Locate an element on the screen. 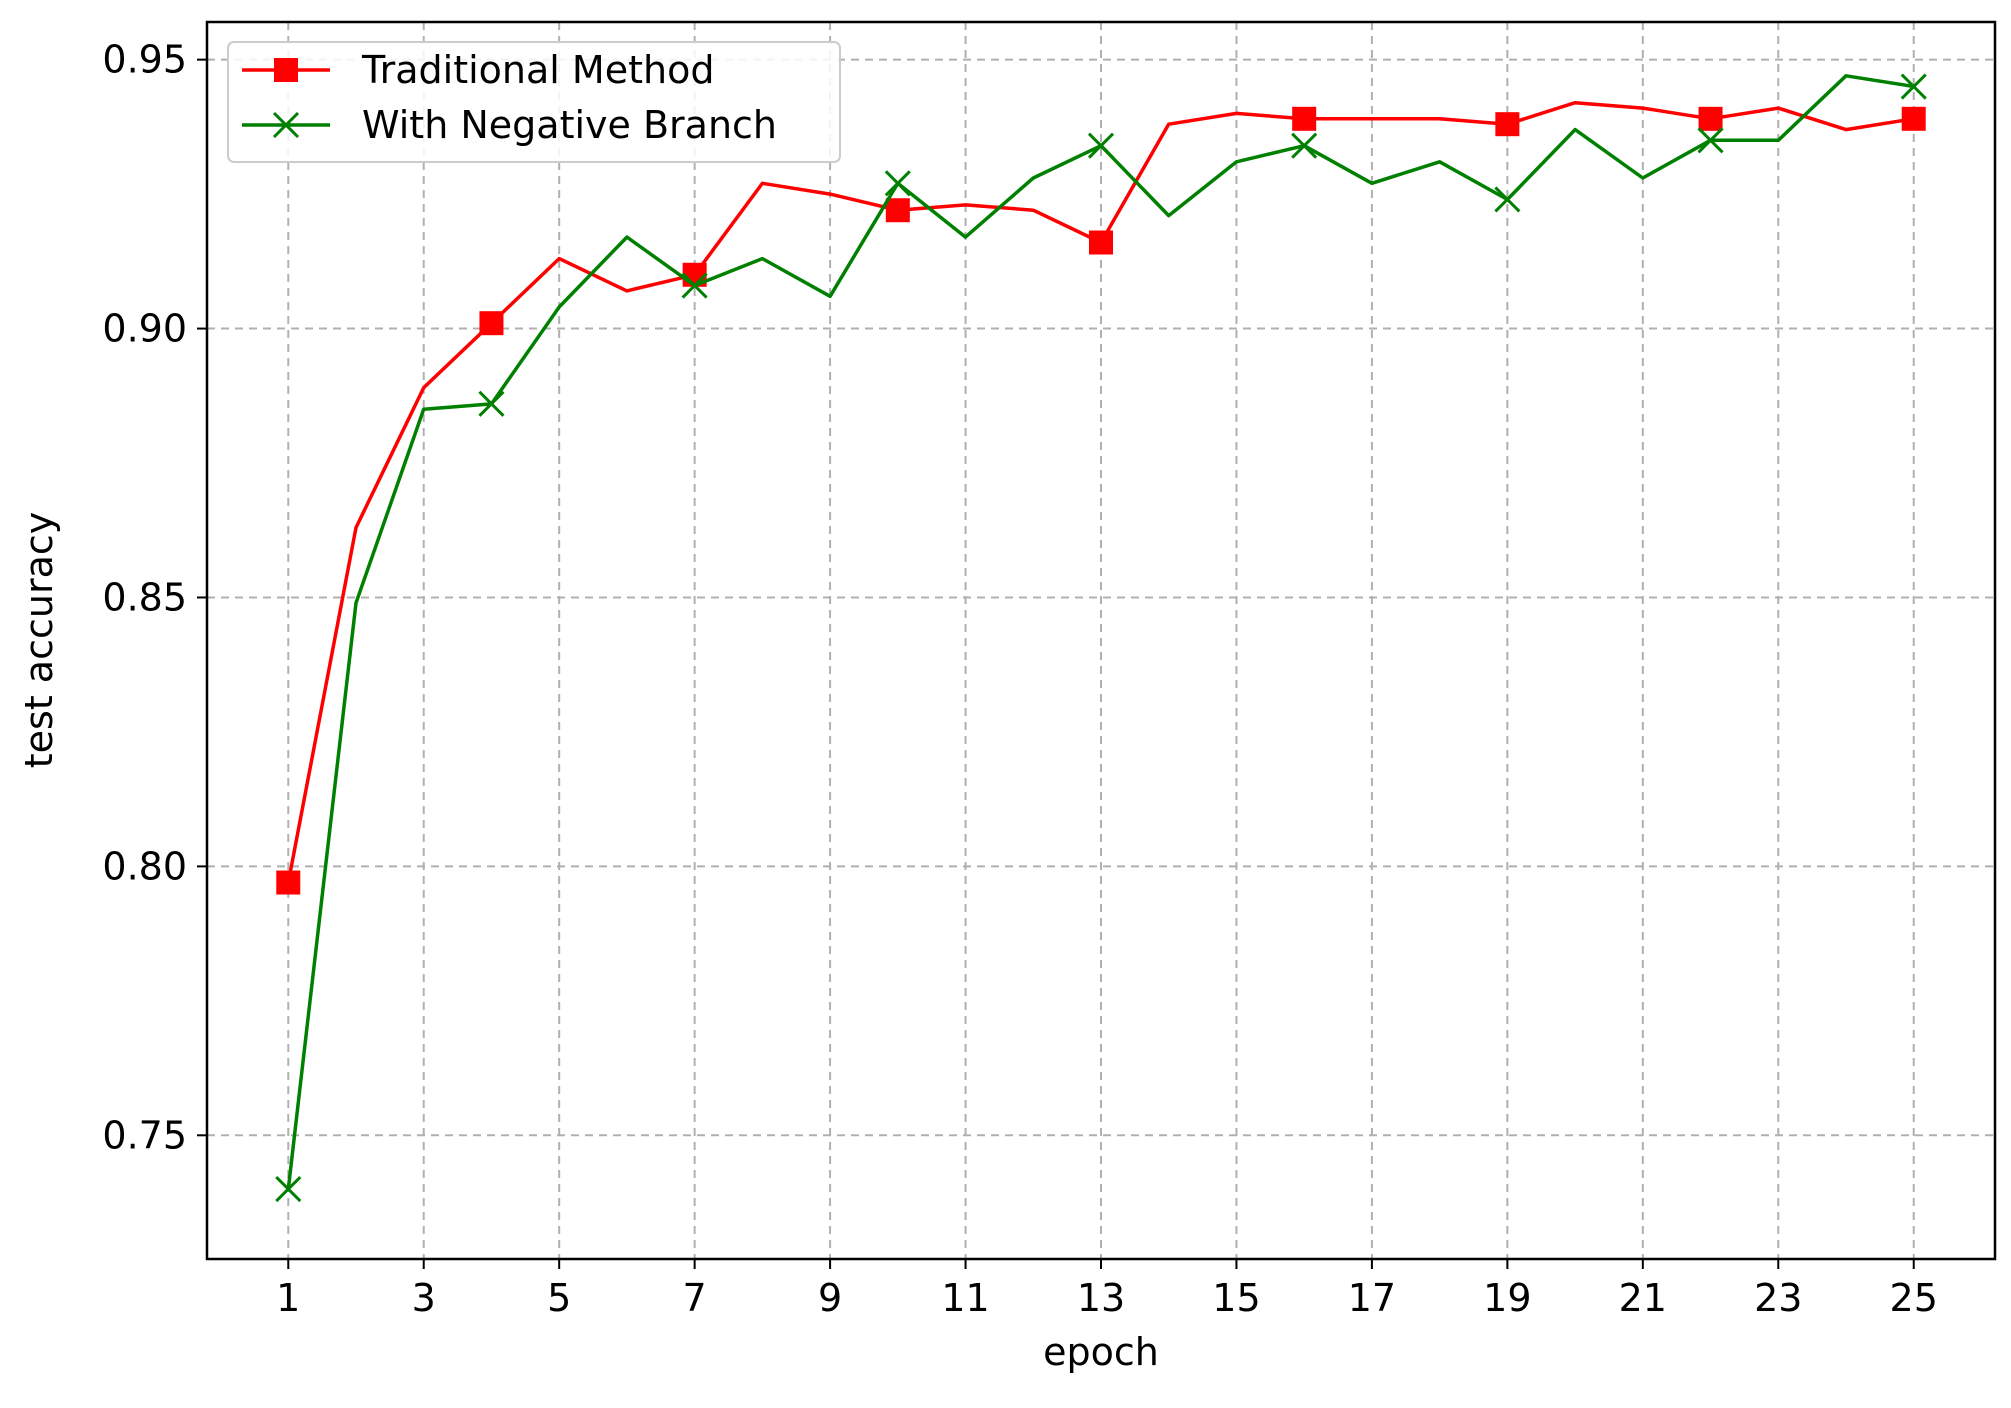 This screenshot has width=2011, height=1408. x-axis: 1 3 5 7 9 11 13 15 17 19 21 23 25 is located at coordinates (1107, 1289).